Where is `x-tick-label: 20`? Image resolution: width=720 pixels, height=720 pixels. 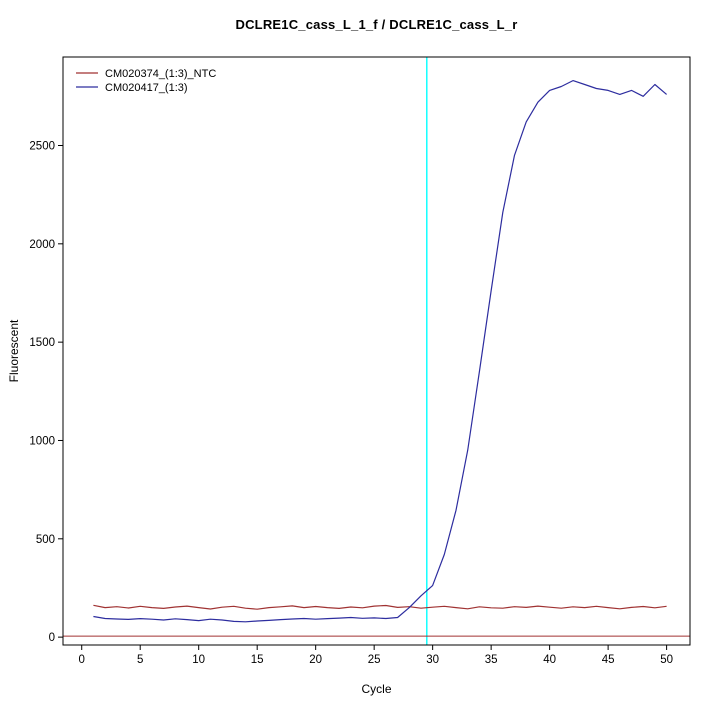 x-tick-label: 20 is located at coordinates (315, 660).